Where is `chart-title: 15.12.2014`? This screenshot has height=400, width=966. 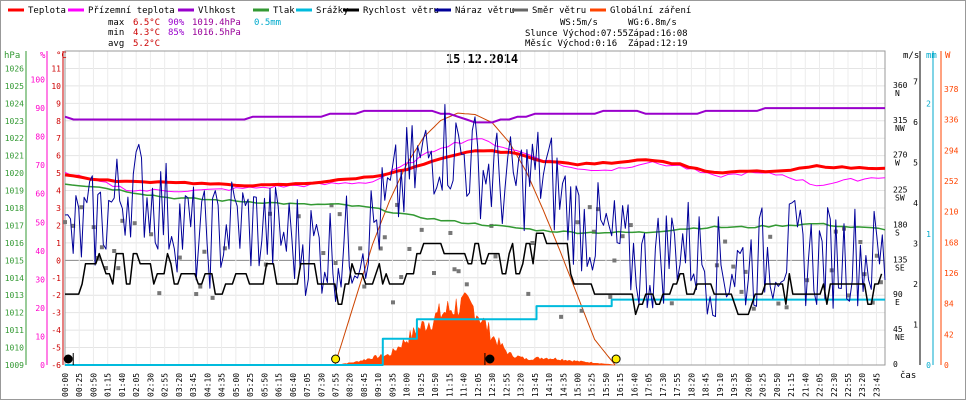 chart-title: 15.12.2014 is located at coordinates (482, 59).